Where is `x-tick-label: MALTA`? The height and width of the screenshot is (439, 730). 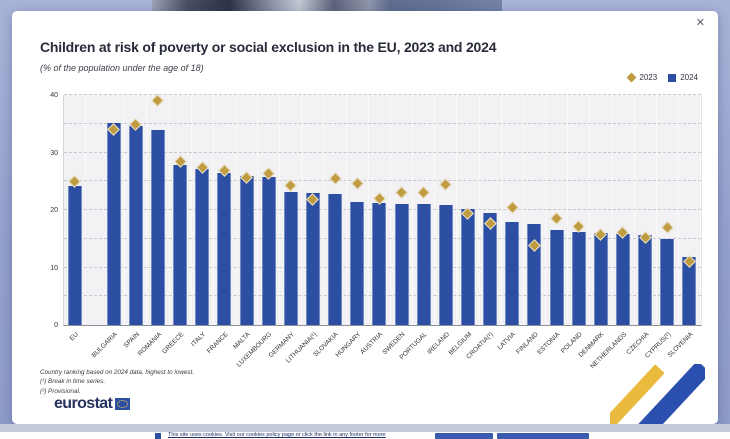
x-tick-label: MALTA is located at coordinates (241, 341).